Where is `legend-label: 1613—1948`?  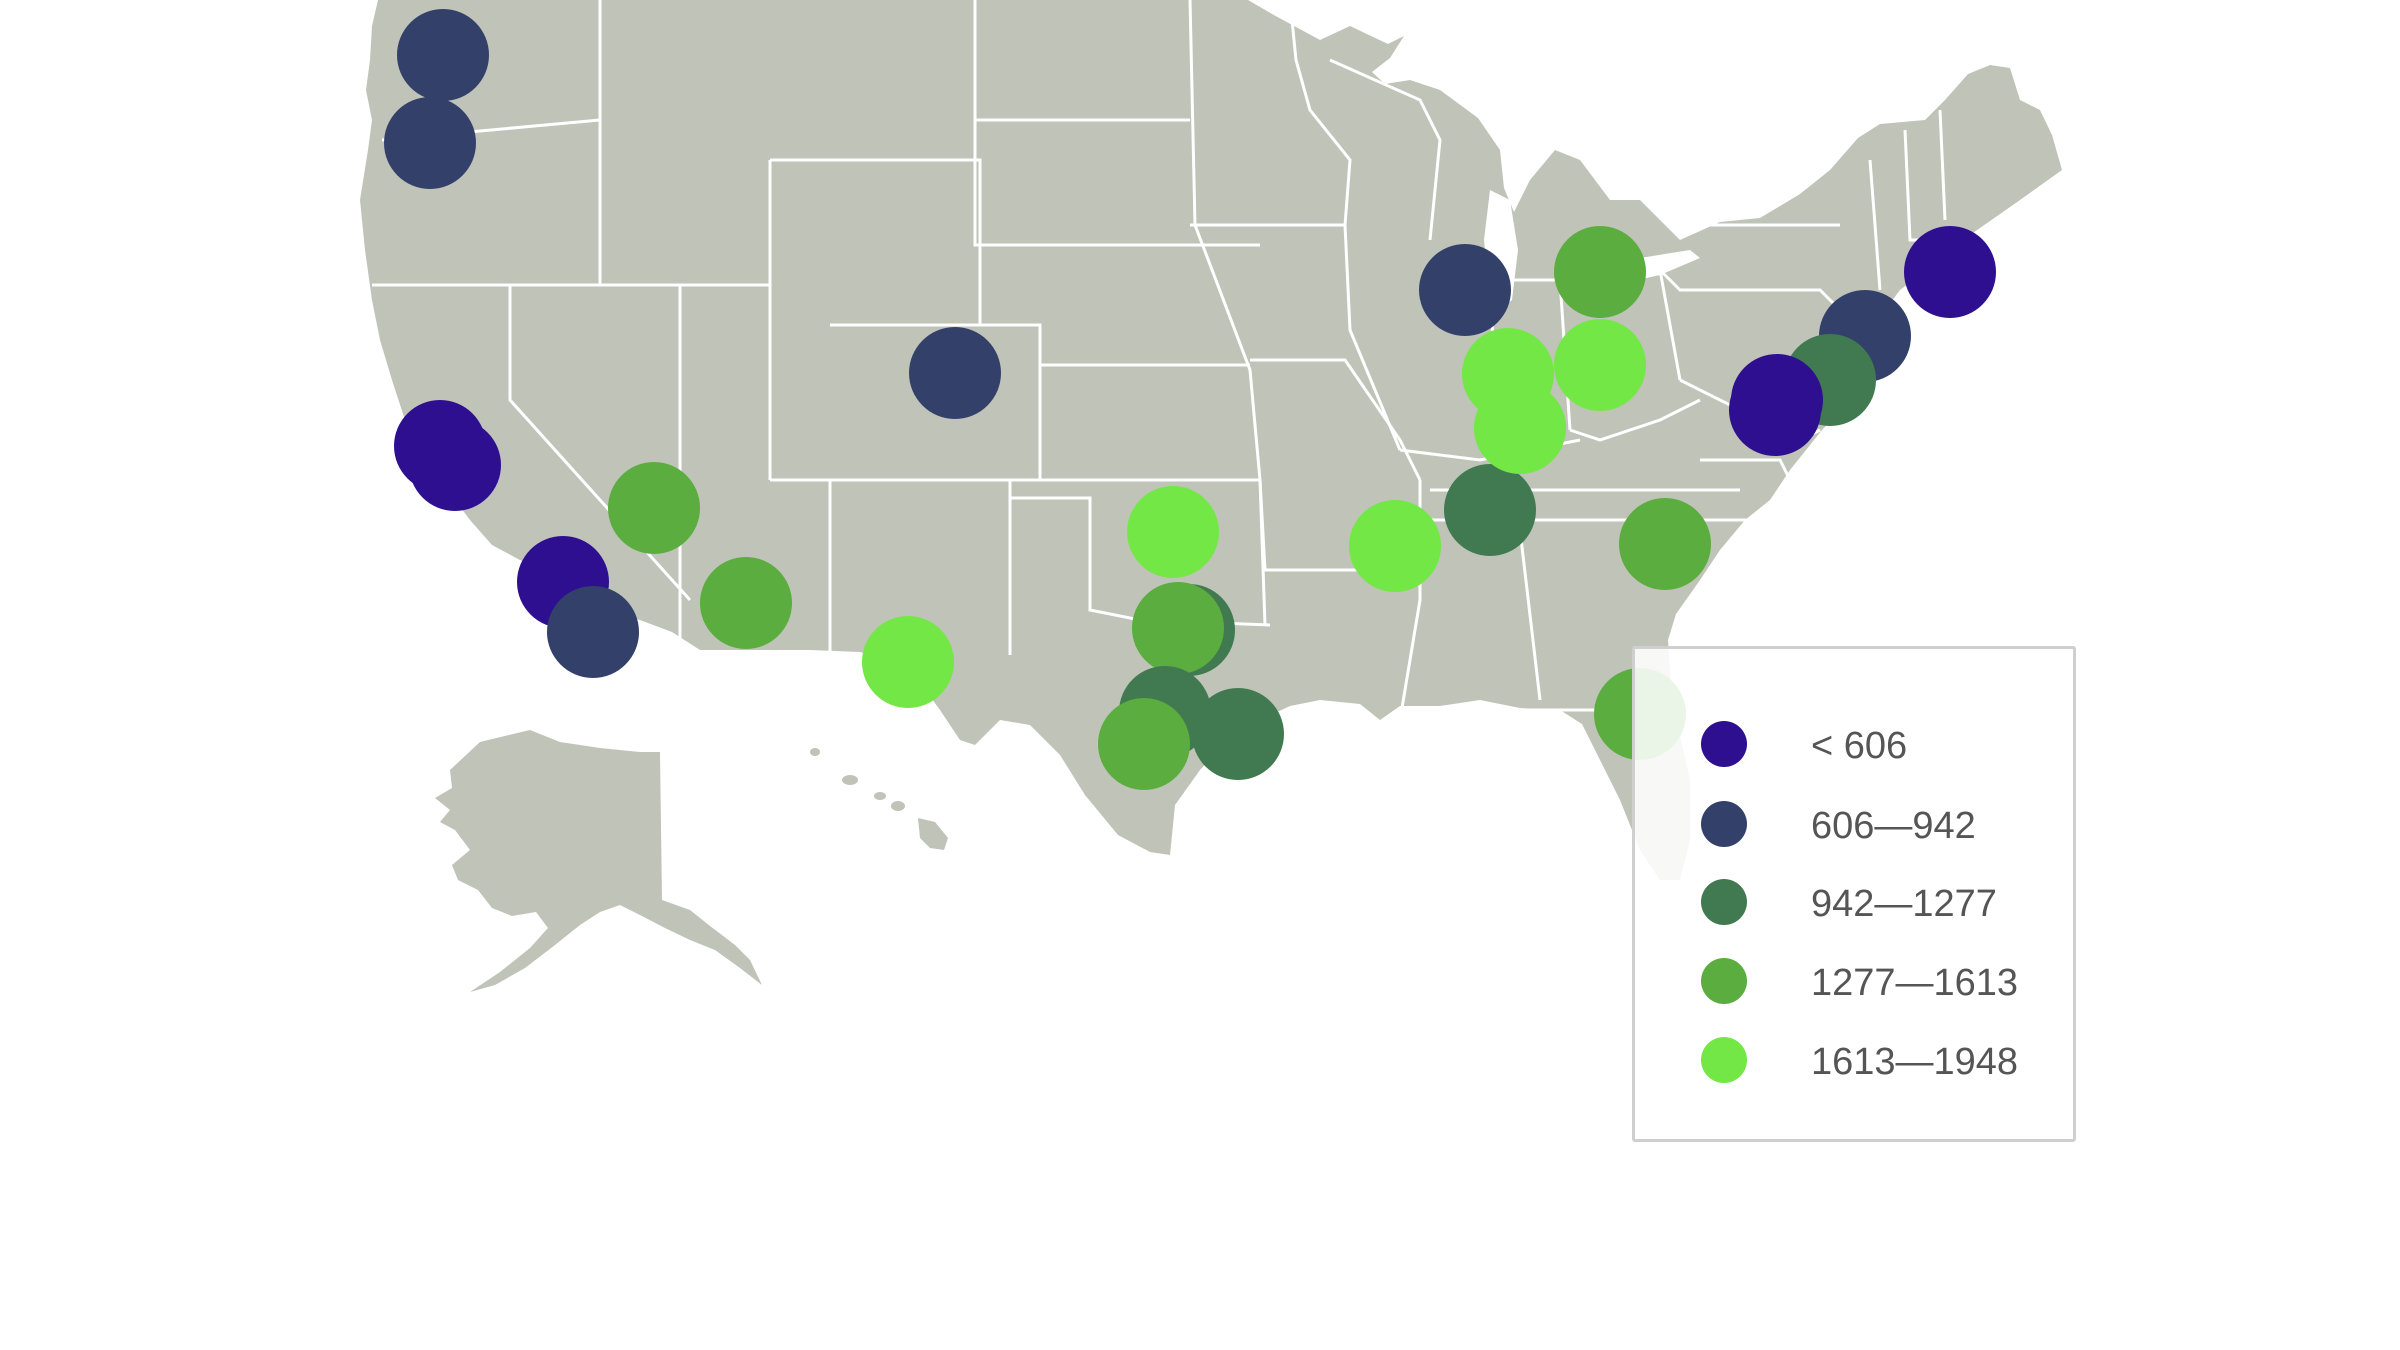
legend-label: 1613—1948 is located at coordinates (1915, 1062).